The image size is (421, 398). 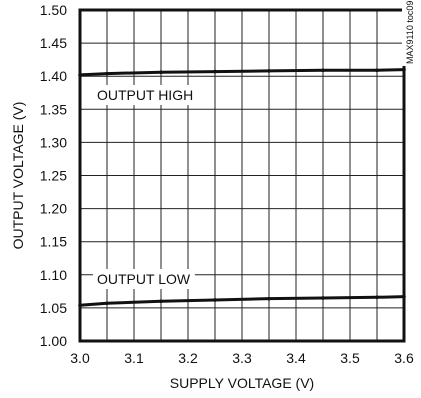 What do you see at coordinates (53, 209) in the screenshot?
I see `y-tick-label: 1.20` at bounding box center [53, 209].